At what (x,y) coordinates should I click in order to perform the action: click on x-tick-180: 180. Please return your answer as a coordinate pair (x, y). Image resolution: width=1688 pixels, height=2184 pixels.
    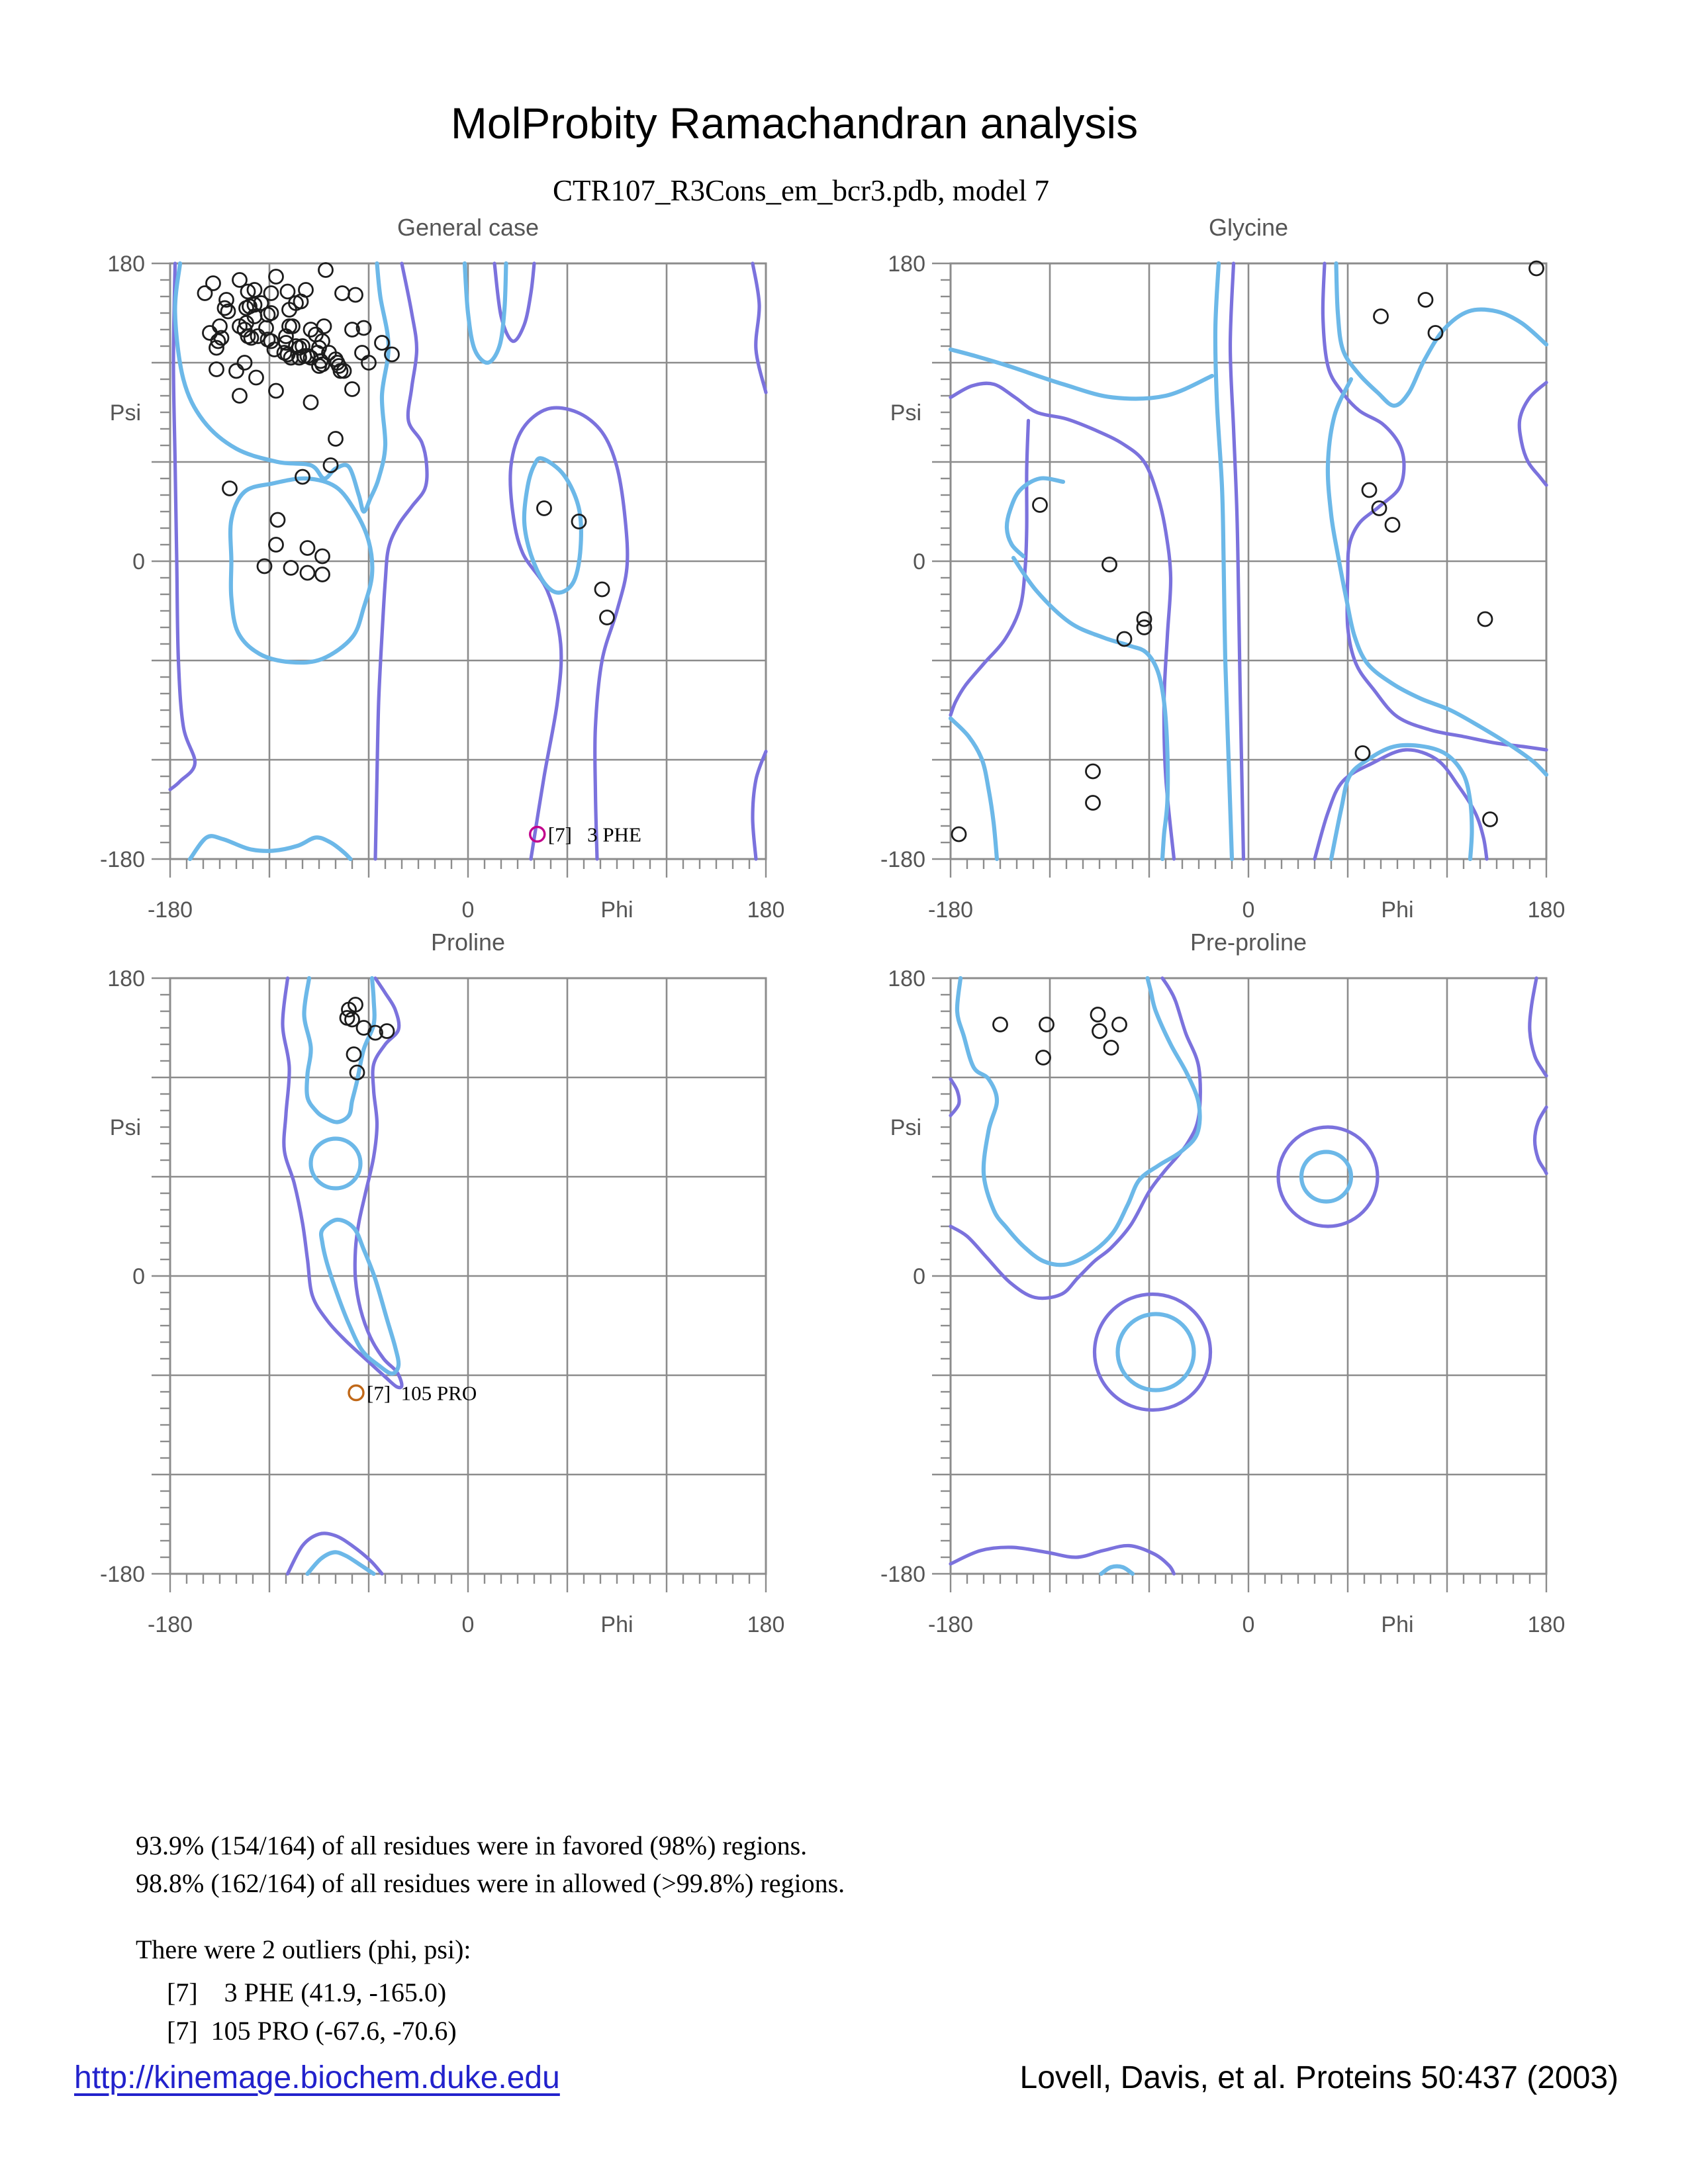
    Looking at the image, I should click on (1547, 910).